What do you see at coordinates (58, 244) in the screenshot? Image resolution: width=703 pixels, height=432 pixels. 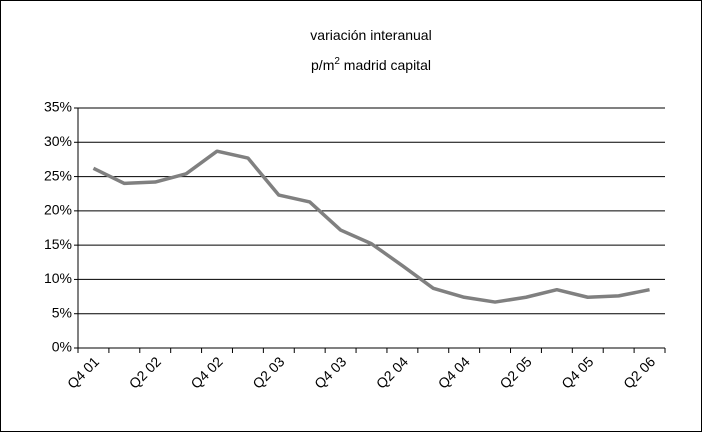 I see `y-tick-label: 15%` at bounding box center [58, 244].